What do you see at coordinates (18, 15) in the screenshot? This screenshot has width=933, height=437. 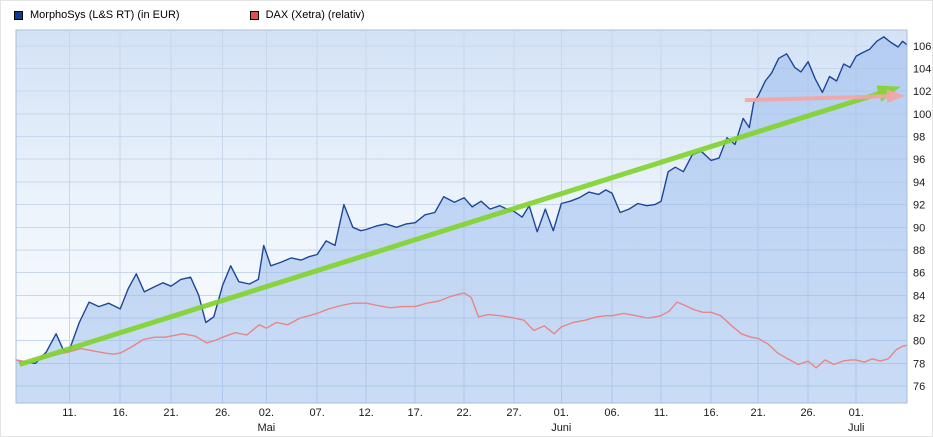 I see `morphosys-color-swatch` at bounding box center [18, 15].